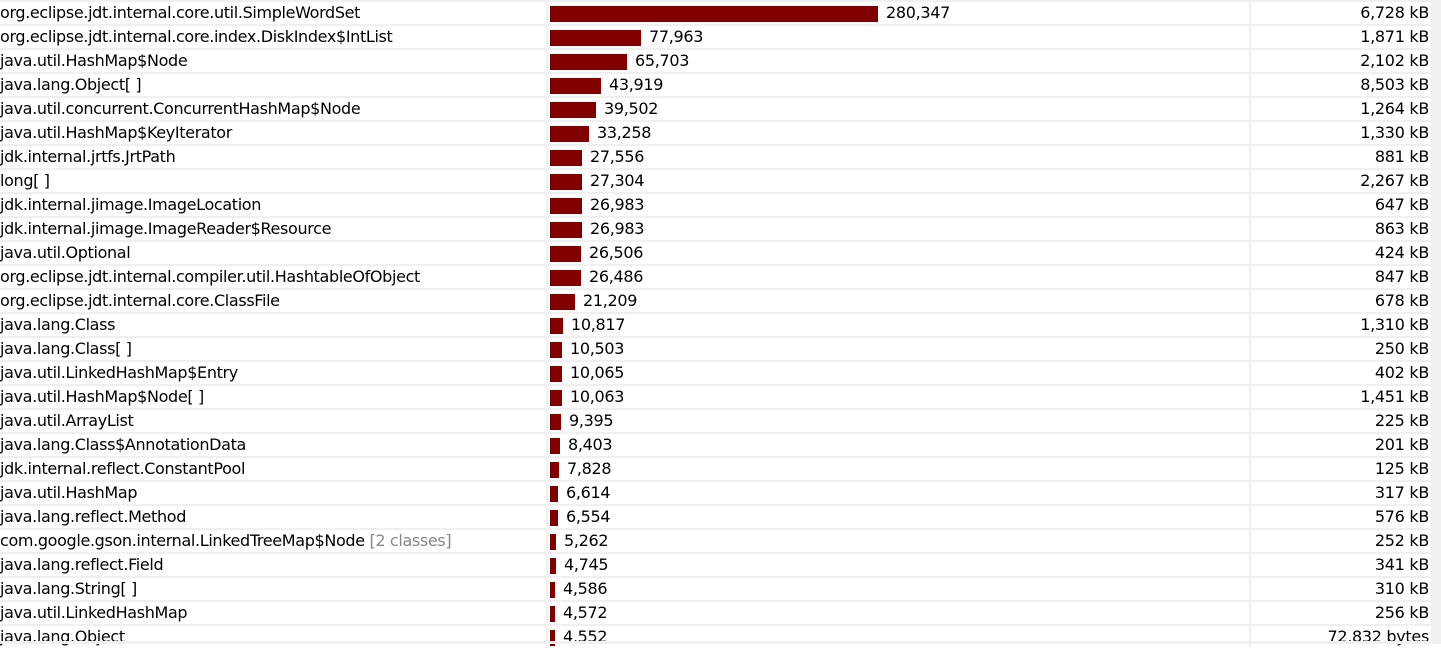 The height and width of the screenshot is (648, 1441). I want to click on class-name: java.lang.Class$AnnotationData, so click(272, 444).